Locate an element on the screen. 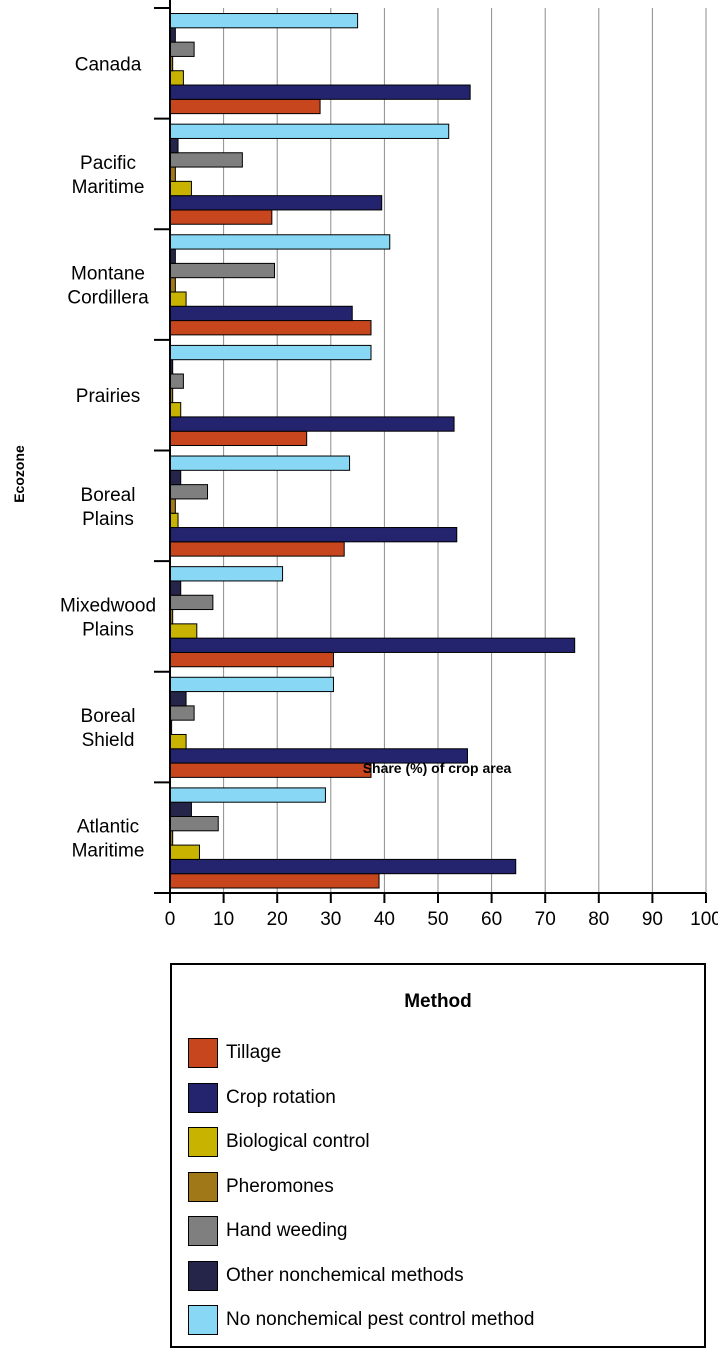 This screenshot has width=718, height=1355. category-label: Cordillera is located at coordinates (108, 298).